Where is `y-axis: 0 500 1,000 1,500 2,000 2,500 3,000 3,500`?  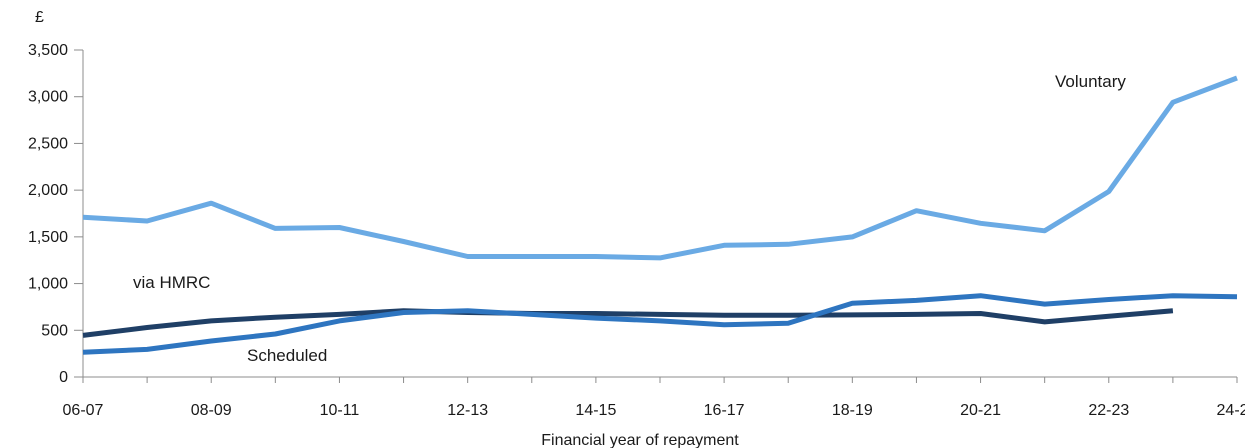
y-axis: 0 500 1,000 1,500 2,000 2,500 3,000 3,500 is located at coordinates (56, 214).